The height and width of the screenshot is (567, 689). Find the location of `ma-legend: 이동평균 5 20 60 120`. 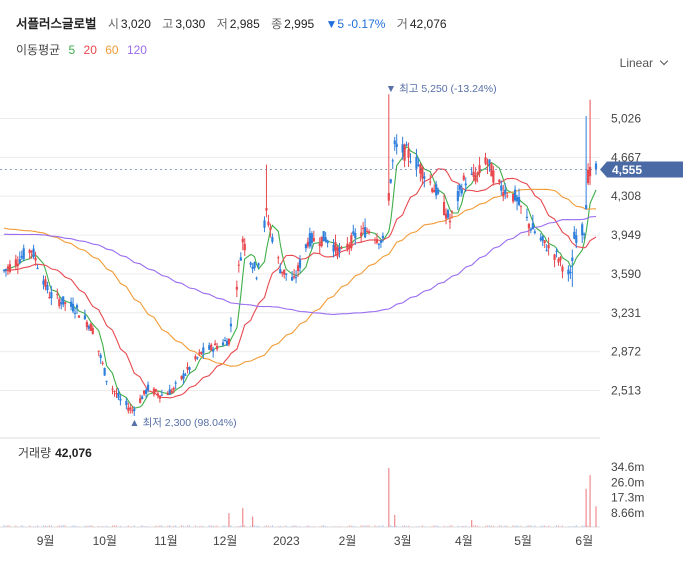

ma-legend: 이동평균 5 20 60 120 is located at coordinates (84, 49).